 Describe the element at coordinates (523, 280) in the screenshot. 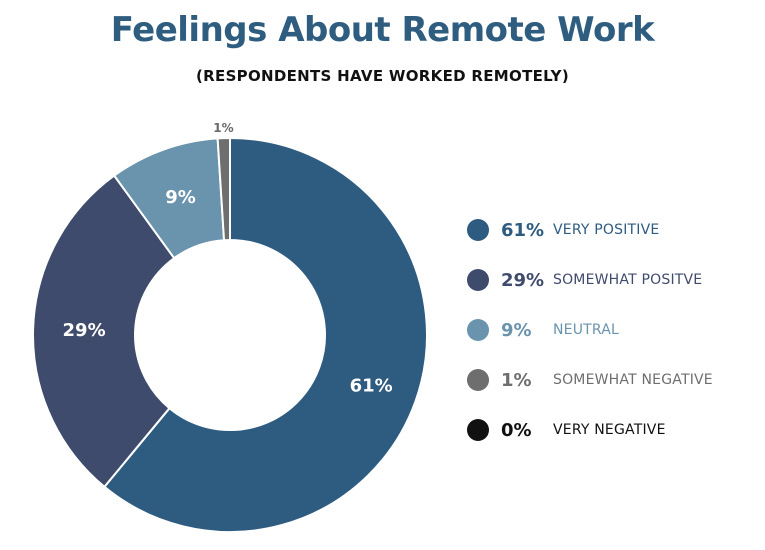

I see `legend-value: 29%` at that location.